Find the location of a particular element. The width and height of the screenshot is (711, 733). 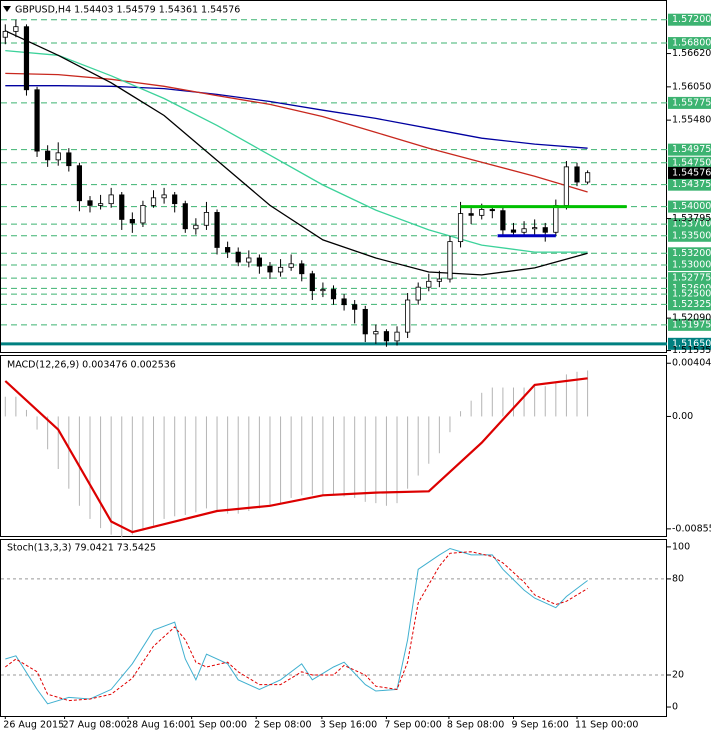

y-tick-label: 0 is located at coordinates (675, 707).